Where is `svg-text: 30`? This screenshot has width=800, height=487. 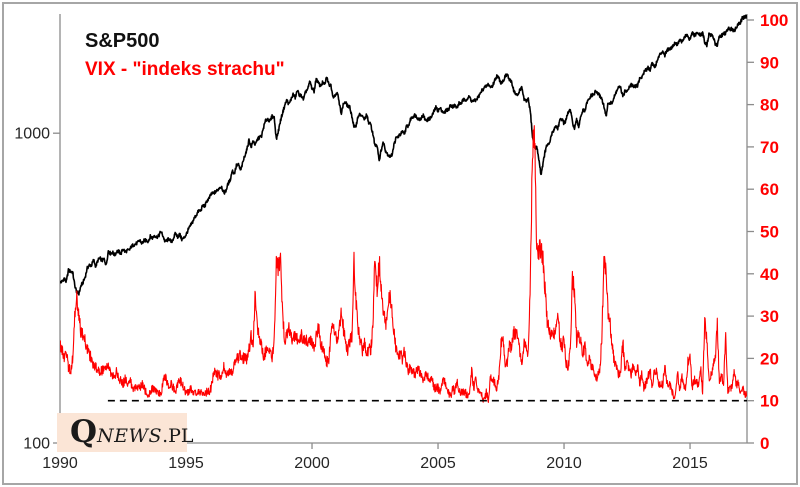
svg-text: 30 is located at coordinates (769, 316).